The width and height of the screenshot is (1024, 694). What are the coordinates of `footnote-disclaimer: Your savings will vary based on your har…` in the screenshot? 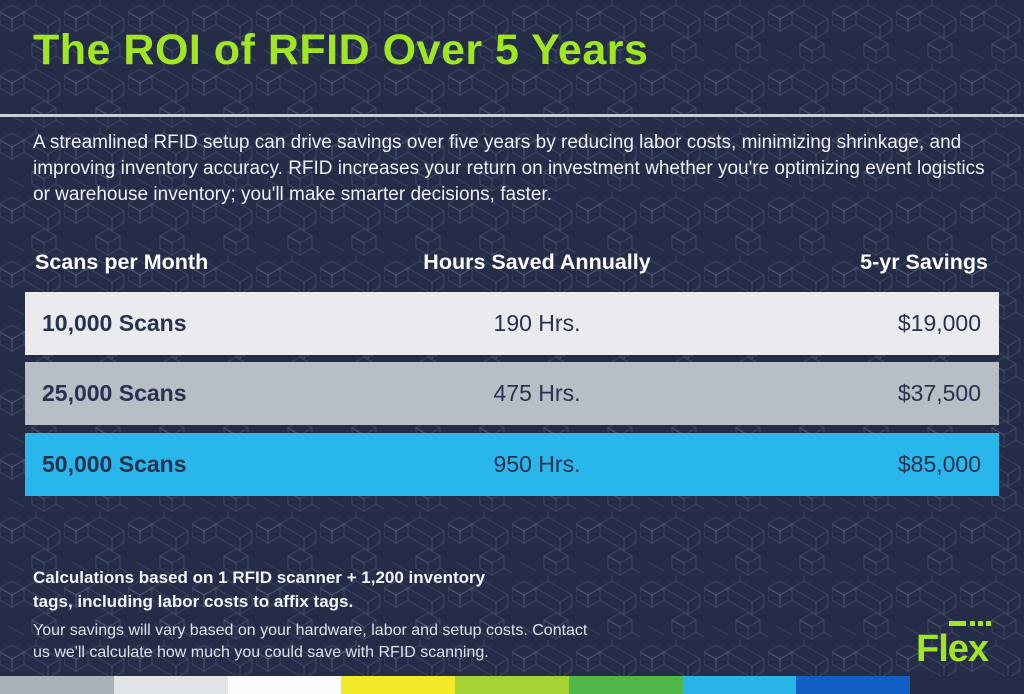 It's located at (310, 641).